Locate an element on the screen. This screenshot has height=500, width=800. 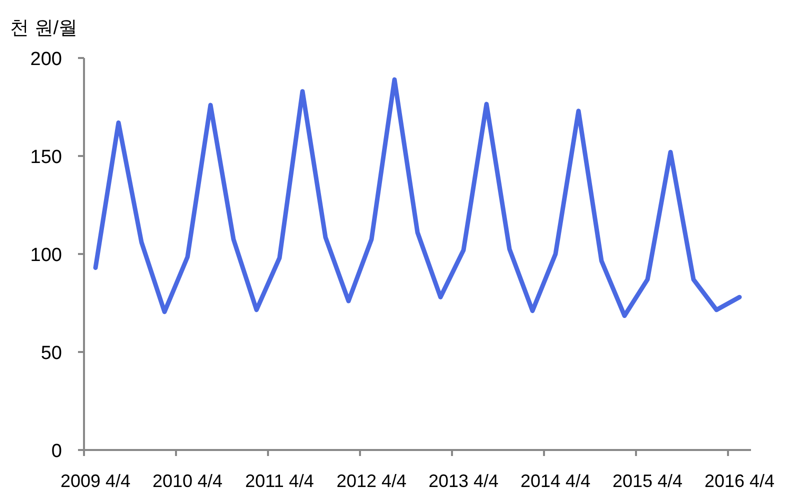
x-tick-label: 2010 4/4 is located at coordinates (187, 481).